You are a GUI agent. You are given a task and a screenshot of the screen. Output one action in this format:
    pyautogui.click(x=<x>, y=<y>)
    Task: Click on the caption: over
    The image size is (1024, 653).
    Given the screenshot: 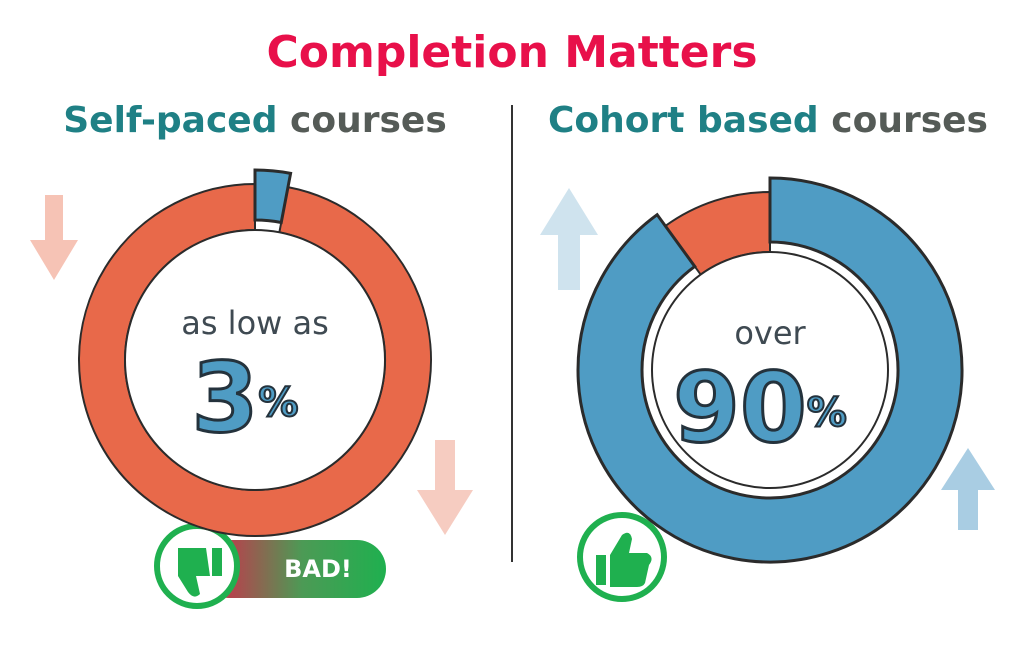 What is the action you would take?
    pyautogui.click(x=770, y=333)
    